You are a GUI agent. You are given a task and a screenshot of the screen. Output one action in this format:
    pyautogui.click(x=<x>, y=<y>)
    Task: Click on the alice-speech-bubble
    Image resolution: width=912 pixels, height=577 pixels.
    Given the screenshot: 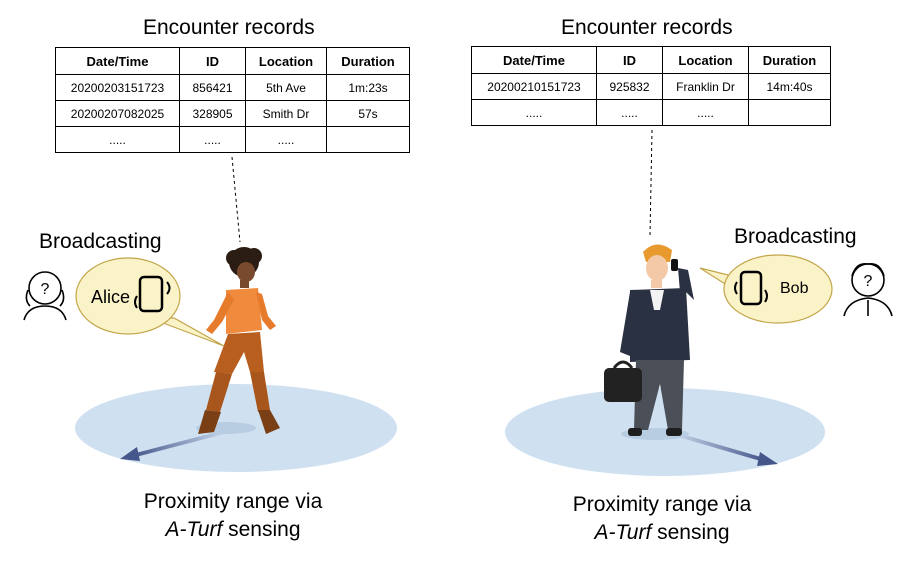 What is the action you would take?
    pyautogui.click(x=150, y=302)
    